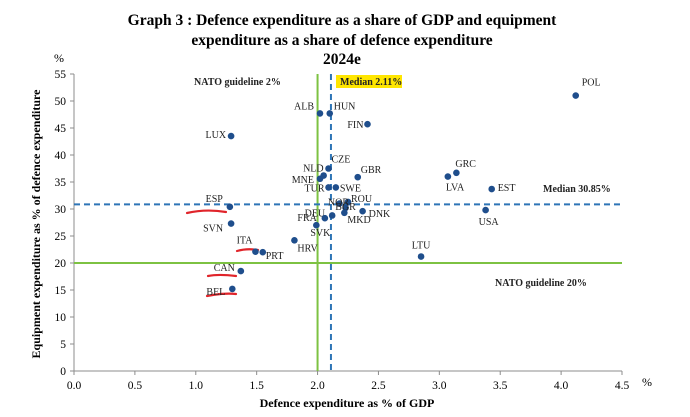 The image size is (690, 417). What do you see at coordinates (455, 188) in the screenshot?
I see `point-label-lva: LVA` at bounding box center [455, 188].